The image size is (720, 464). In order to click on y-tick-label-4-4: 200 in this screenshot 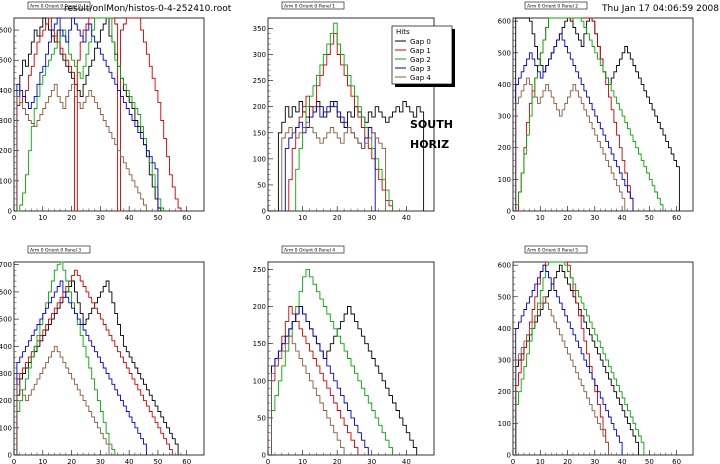, I will do `click(259, 307)`.